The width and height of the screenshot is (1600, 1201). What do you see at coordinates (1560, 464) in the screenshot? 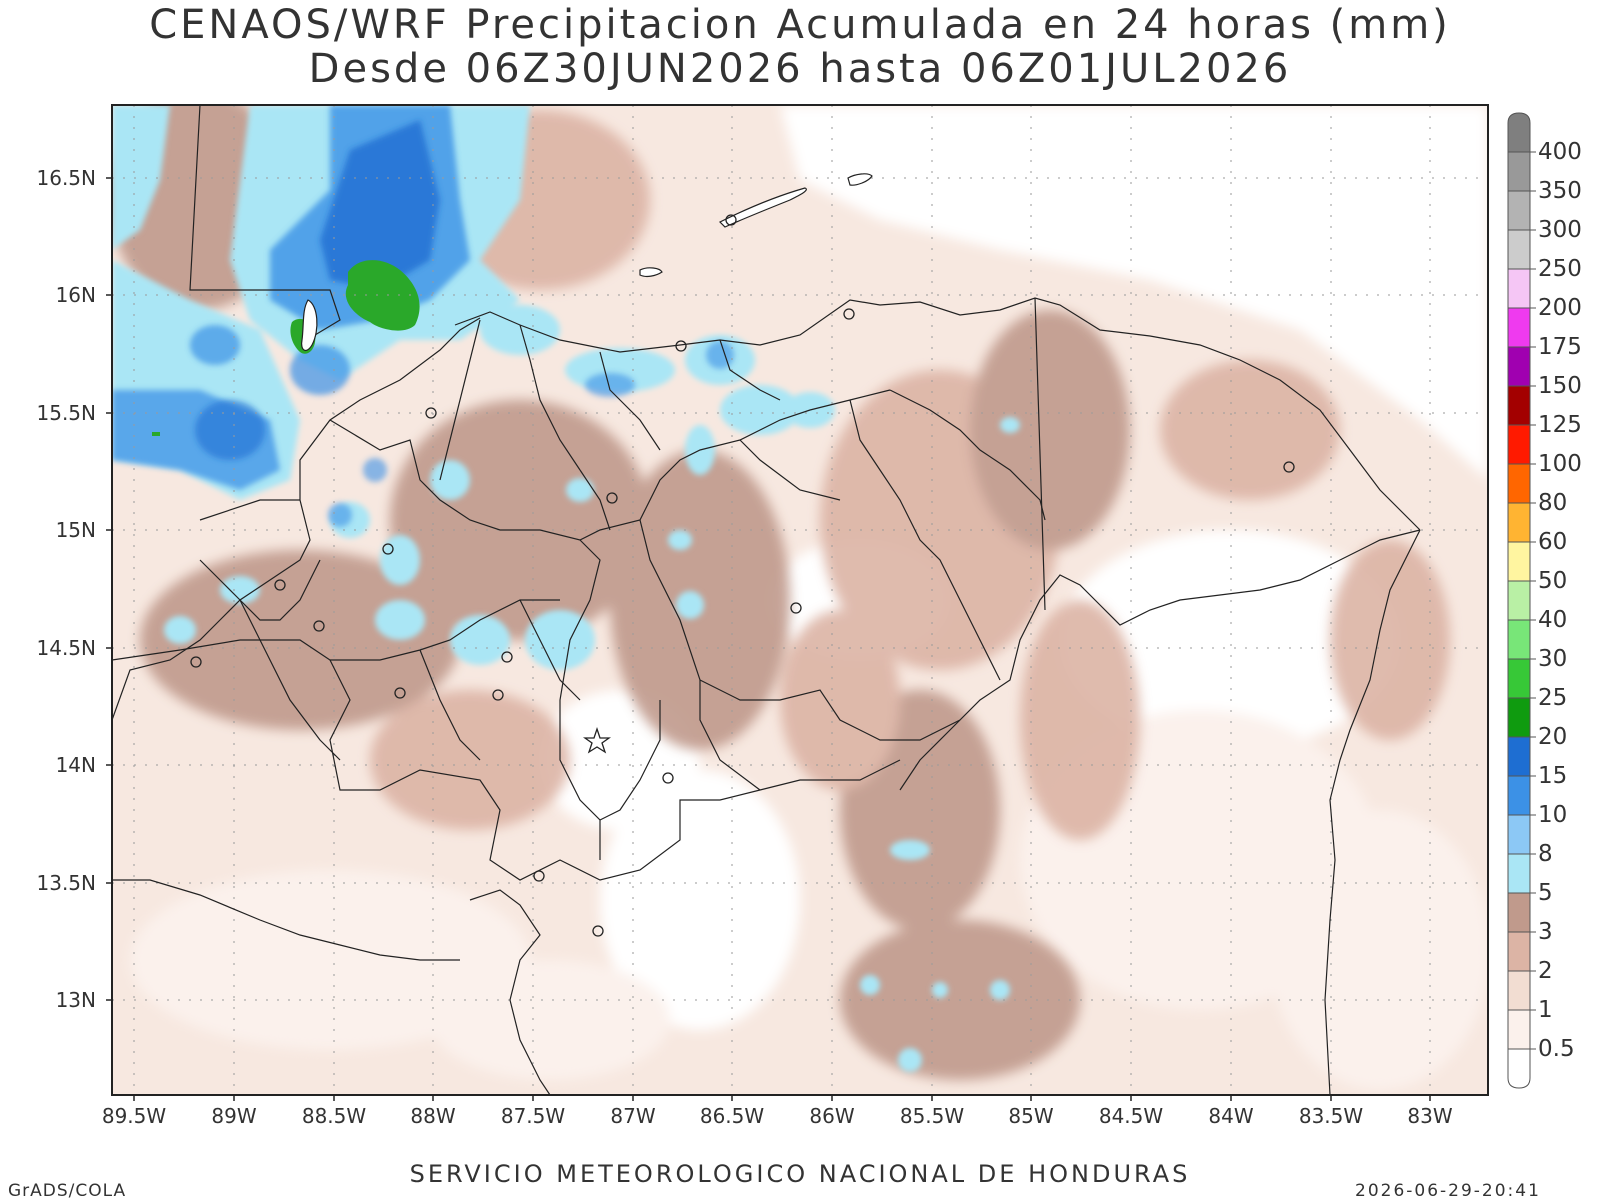
I see `colorbar-label: 100` at bounding box center [1560, 464].